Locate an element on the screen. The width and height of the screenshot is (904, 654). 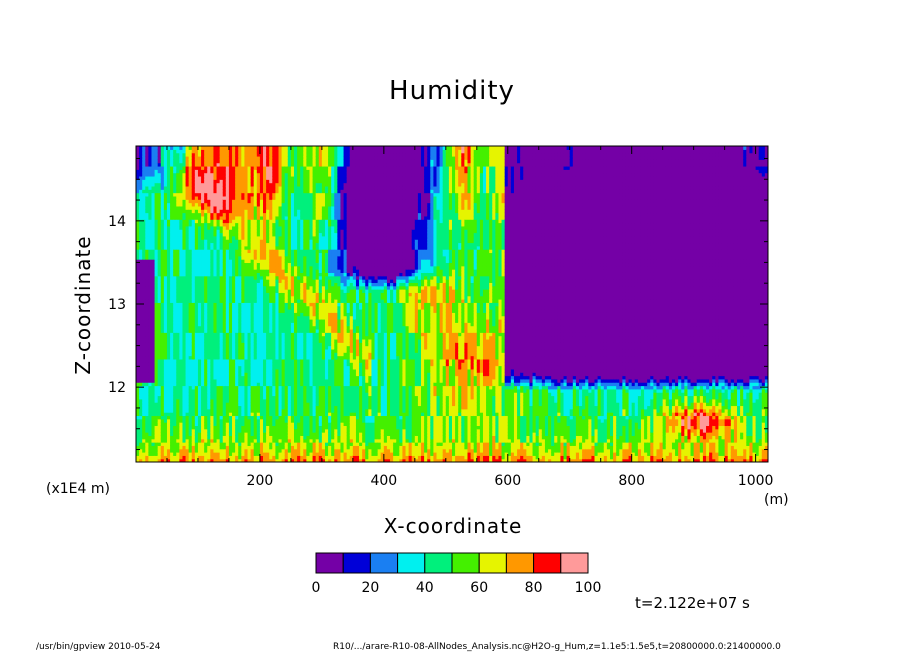
time-annotation: t=2.122e+07 s is located at coordinates (692, 603).